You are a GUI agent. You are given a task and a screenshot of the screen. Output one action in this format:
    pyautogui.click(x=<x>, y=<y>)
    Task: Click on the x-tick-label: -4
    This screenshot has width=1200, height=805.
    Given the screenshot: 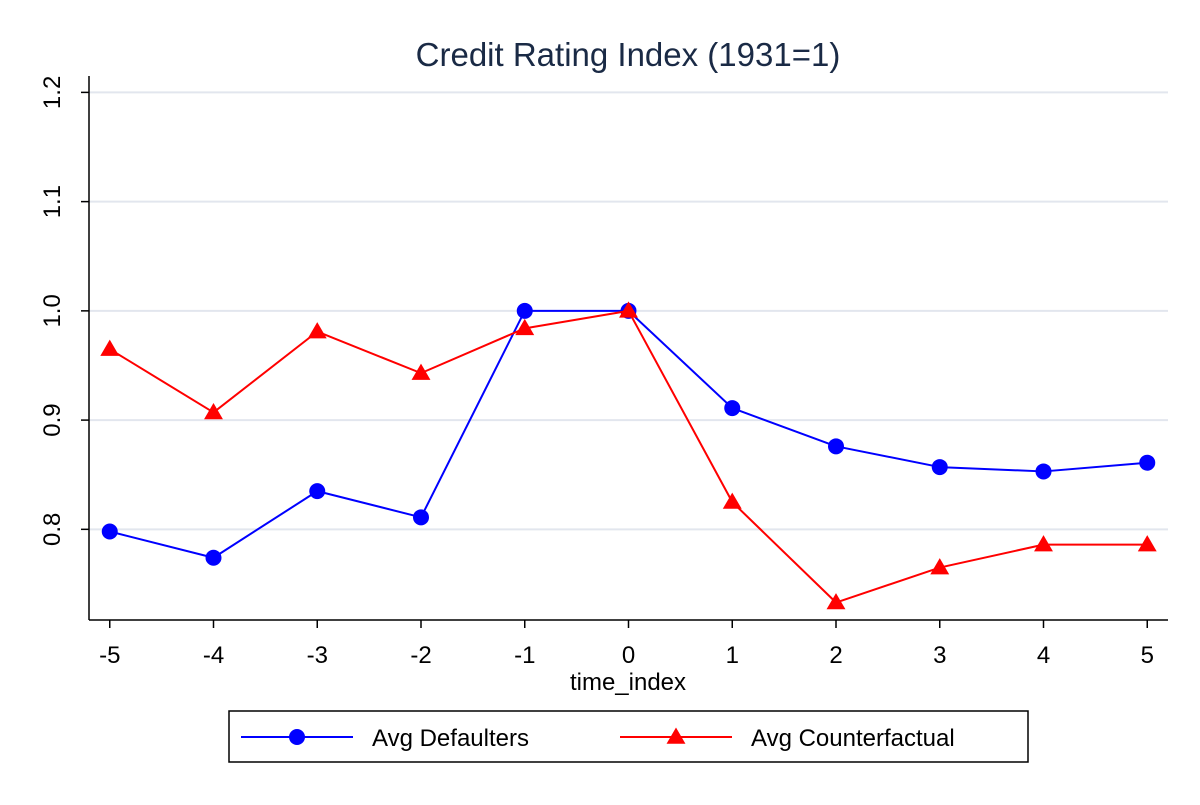 What is the action you would take?
    pyautogui.click(x=213, y=655)
    